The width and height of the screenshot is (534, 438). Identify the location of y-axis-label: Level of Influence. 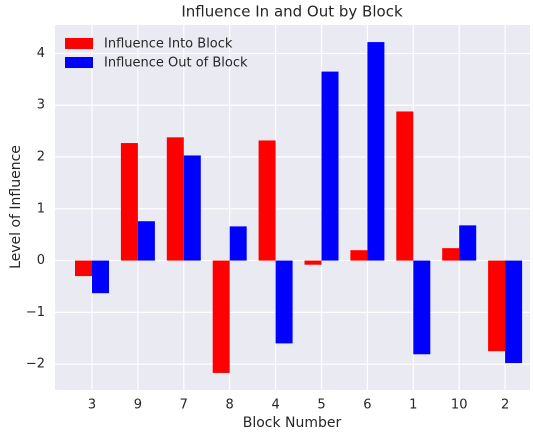
(16, 207).